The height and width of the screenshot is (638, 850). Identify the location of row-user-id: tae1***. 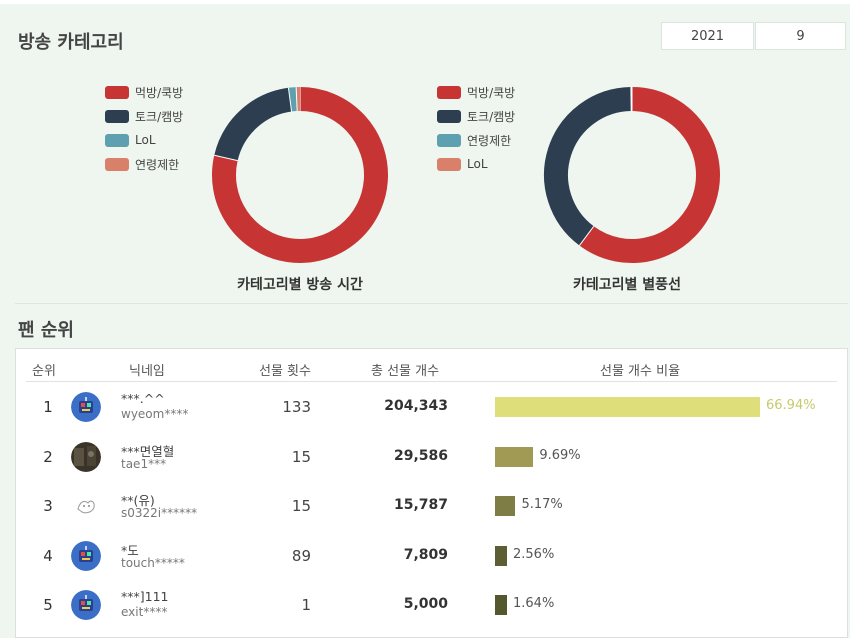
(143, 464).